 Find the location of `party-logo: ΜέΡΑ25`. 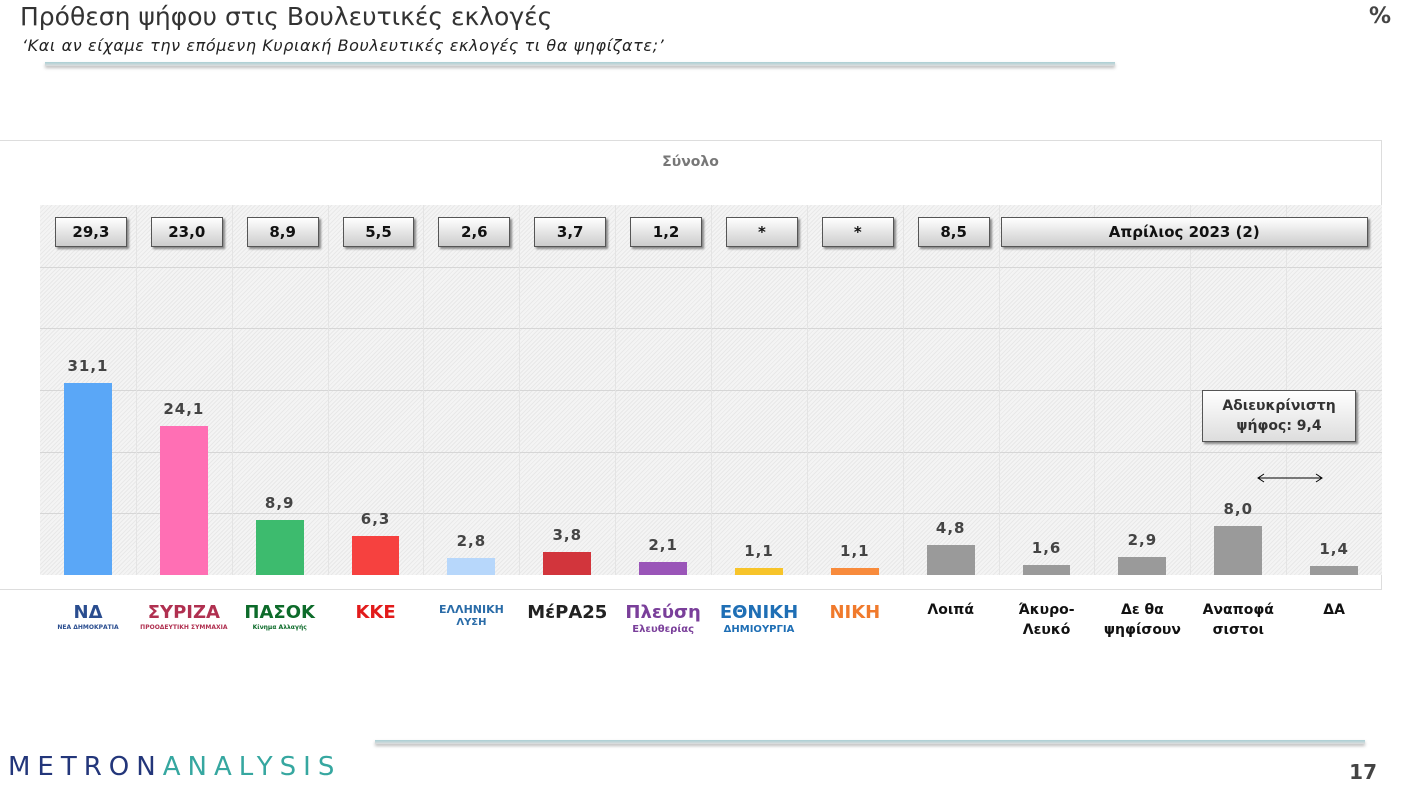

party-logo: ΜέΡΑ25 is located at coordinates (567, 610).